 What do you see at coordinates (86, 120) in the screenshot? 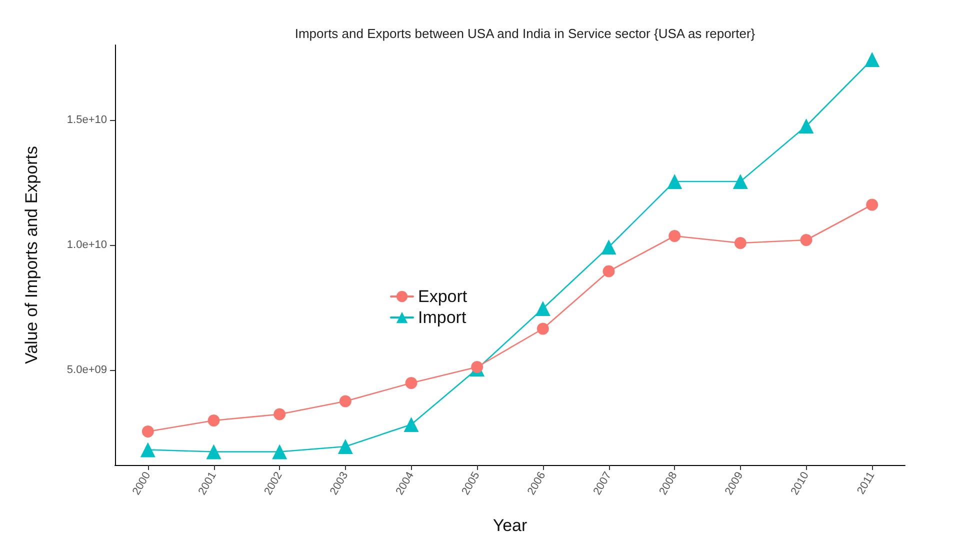
I see `y-tick-label: 1.5e+10` at bounding box center [86, 120].